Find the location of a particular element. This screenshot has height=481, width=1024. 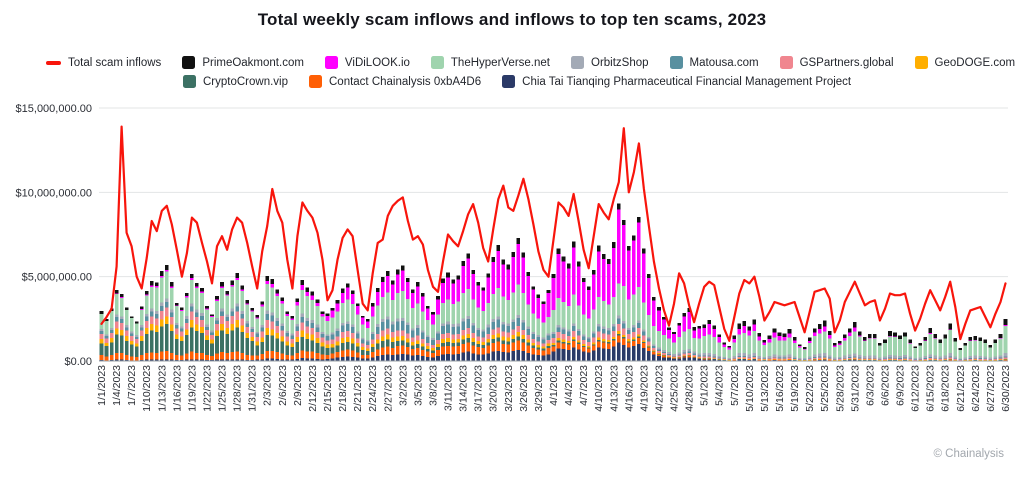

legend-label: GeoDOGE.com is located at coordinates (975, 62).